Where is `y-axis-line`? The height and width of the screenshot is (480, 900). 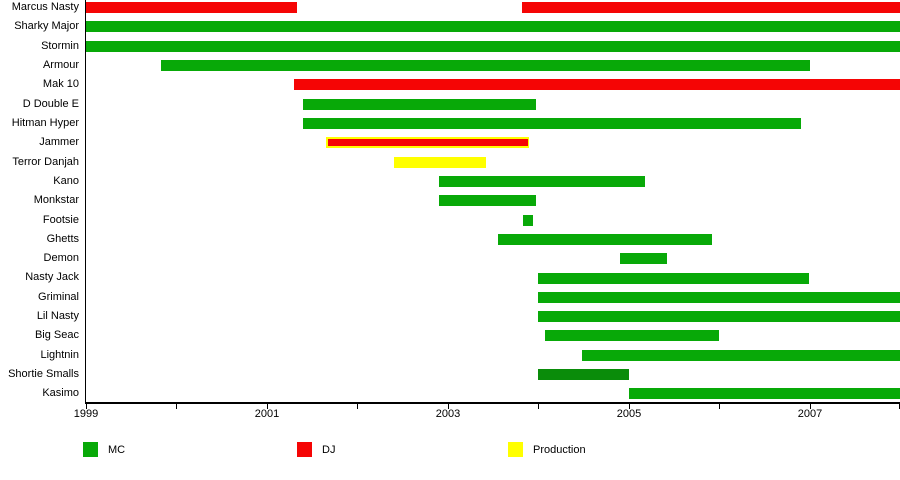
y-axis-line is located at coordinates (85, 201).